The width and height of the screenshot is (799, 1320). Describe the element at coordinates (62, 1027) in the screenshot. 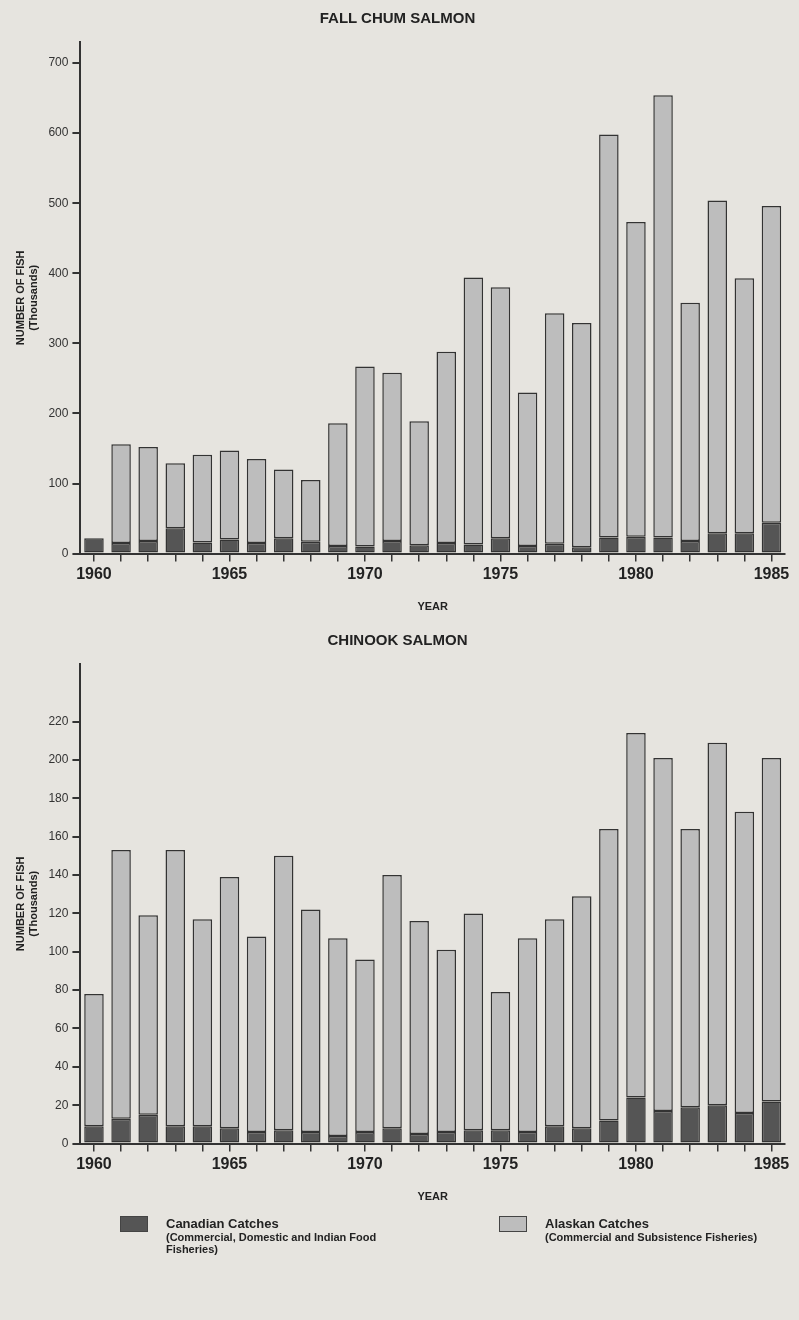

I see `y-tick-label: 60` at that location.